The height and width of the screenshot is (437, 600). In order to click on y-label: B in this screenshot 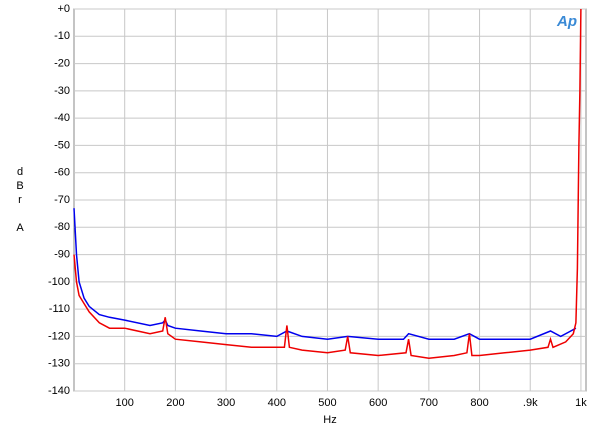, I will do `click(19, 186)`.